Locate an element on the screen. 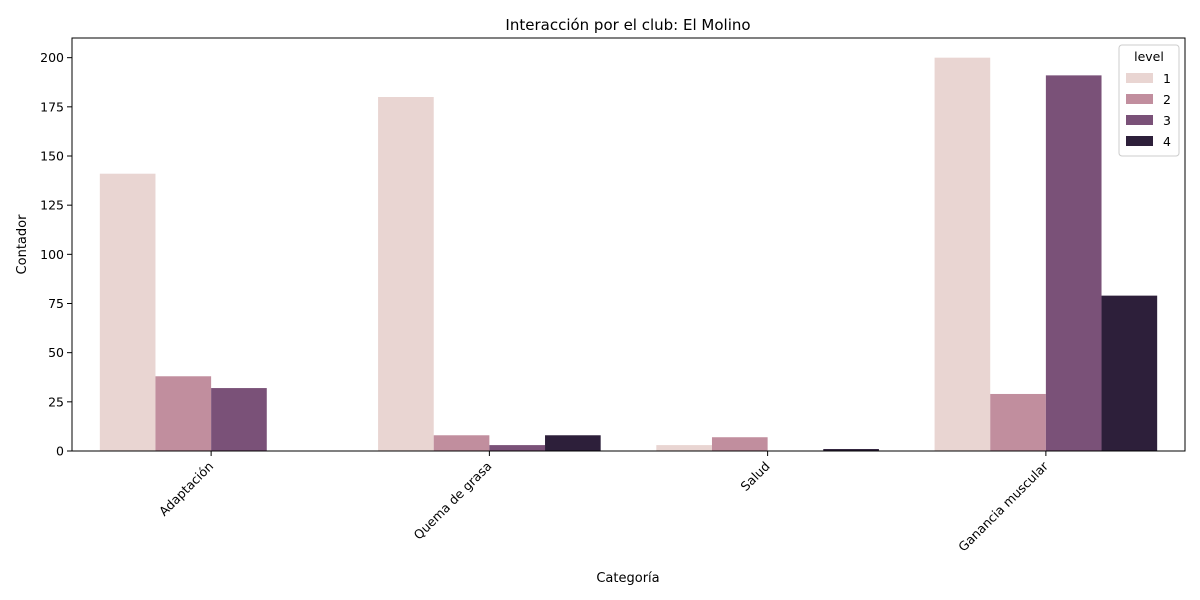 The width and height of the screenshot is (1200, 600). legend-label-level-4: 4 is located at coordinates (1167, 141).